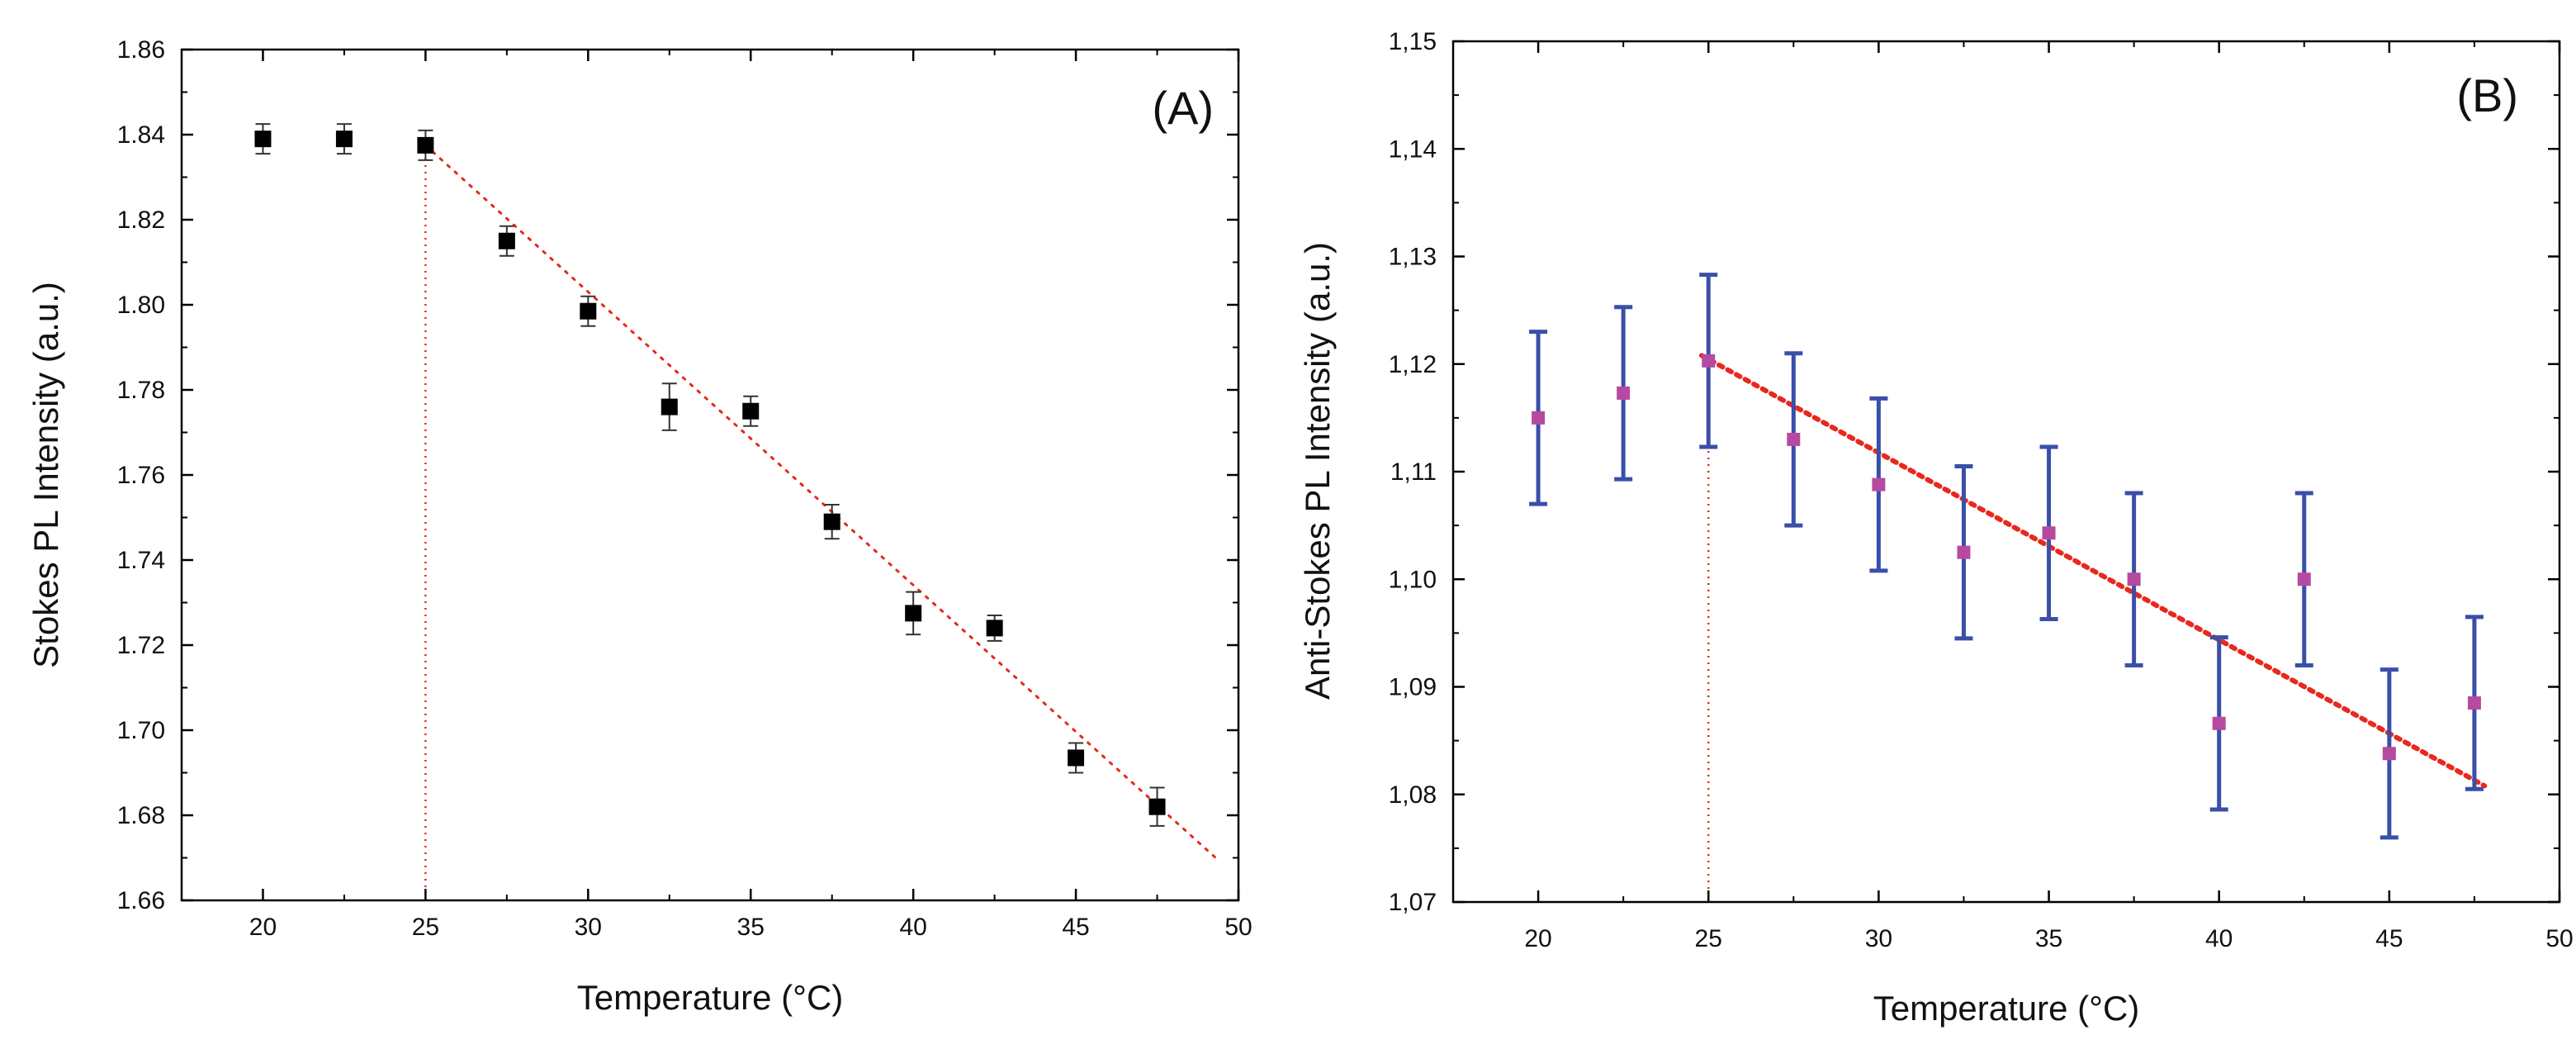  What do you see at coordinates (141, 475) in the screenshot?
I see `y-tick-label: 1.76` at bounding box center [141, 475].